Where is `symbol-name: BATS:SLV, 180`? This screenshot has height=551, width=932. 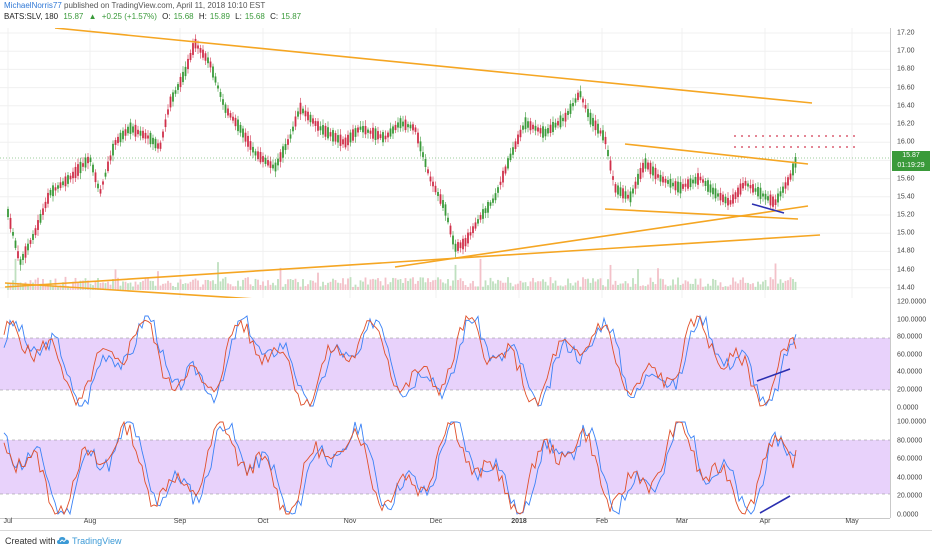
symbol-name: BATS:SLV, 180 is located at coordinates (31, 16).